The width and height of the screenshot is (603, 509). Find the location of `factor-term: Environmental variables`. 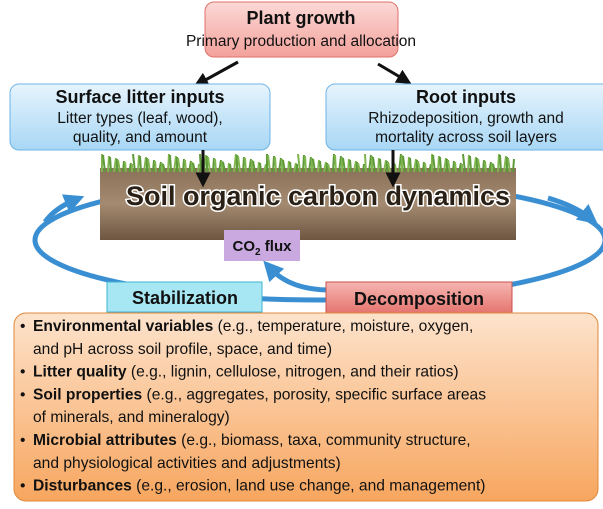

factor-term: Environmental variables is located at coordinates (123, 326).